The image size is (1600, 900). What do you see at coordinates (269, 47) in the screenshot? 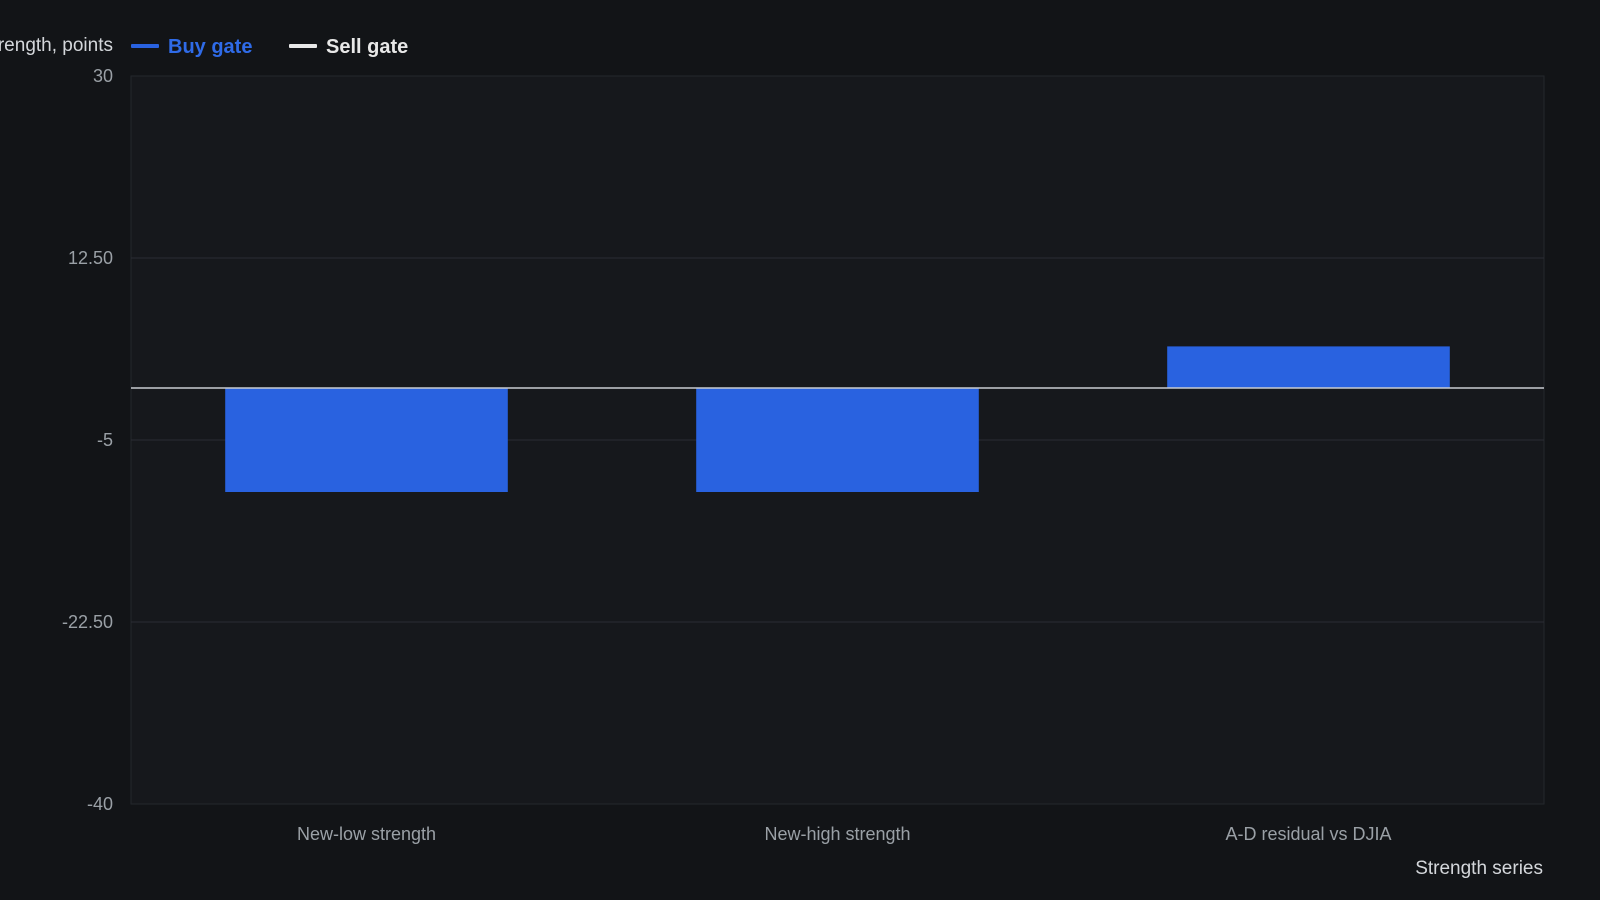
I see `legend: Buy gate Sell gate` at bounding box center [269, 47].